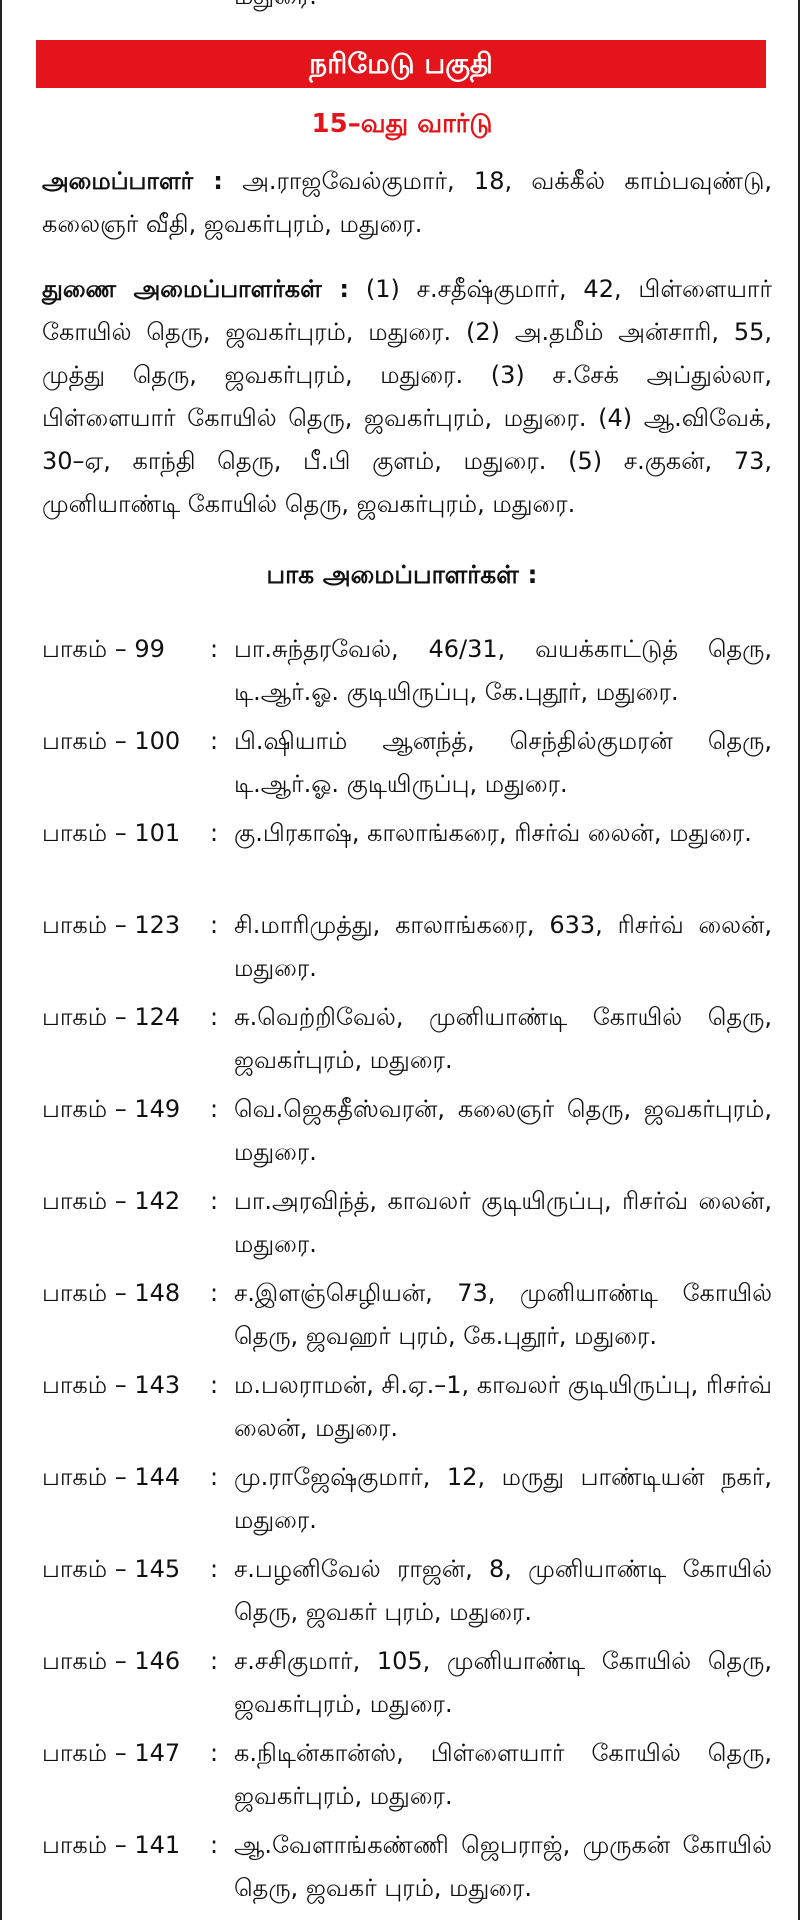 The height and width of the screenshot is (1920, 800). What do you see at coordinates (111, 1569) in the screenshot?
I see `booth-number: பாகம் – 145` at bounding box center [111, 1569].